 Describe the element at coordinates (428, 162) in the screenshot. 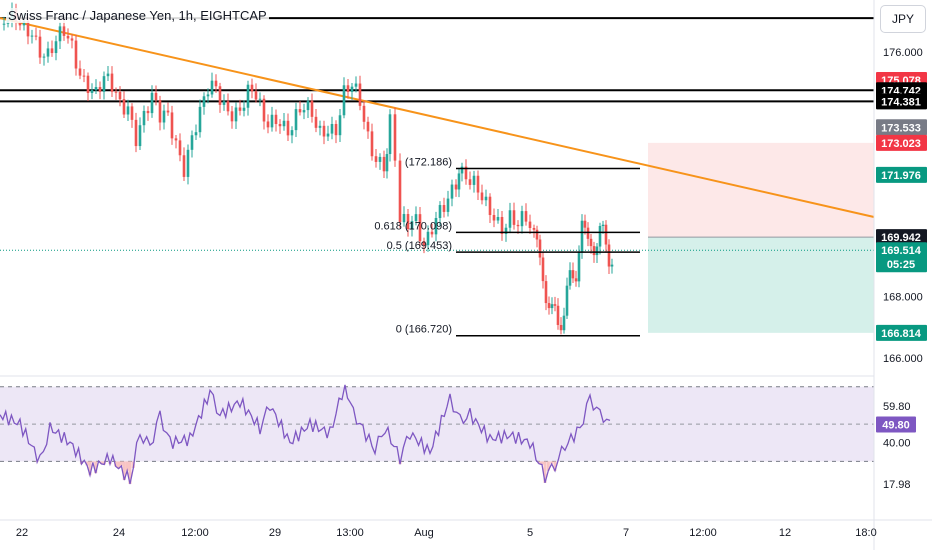

I see `fib-label-0: (172.186)` at that location.